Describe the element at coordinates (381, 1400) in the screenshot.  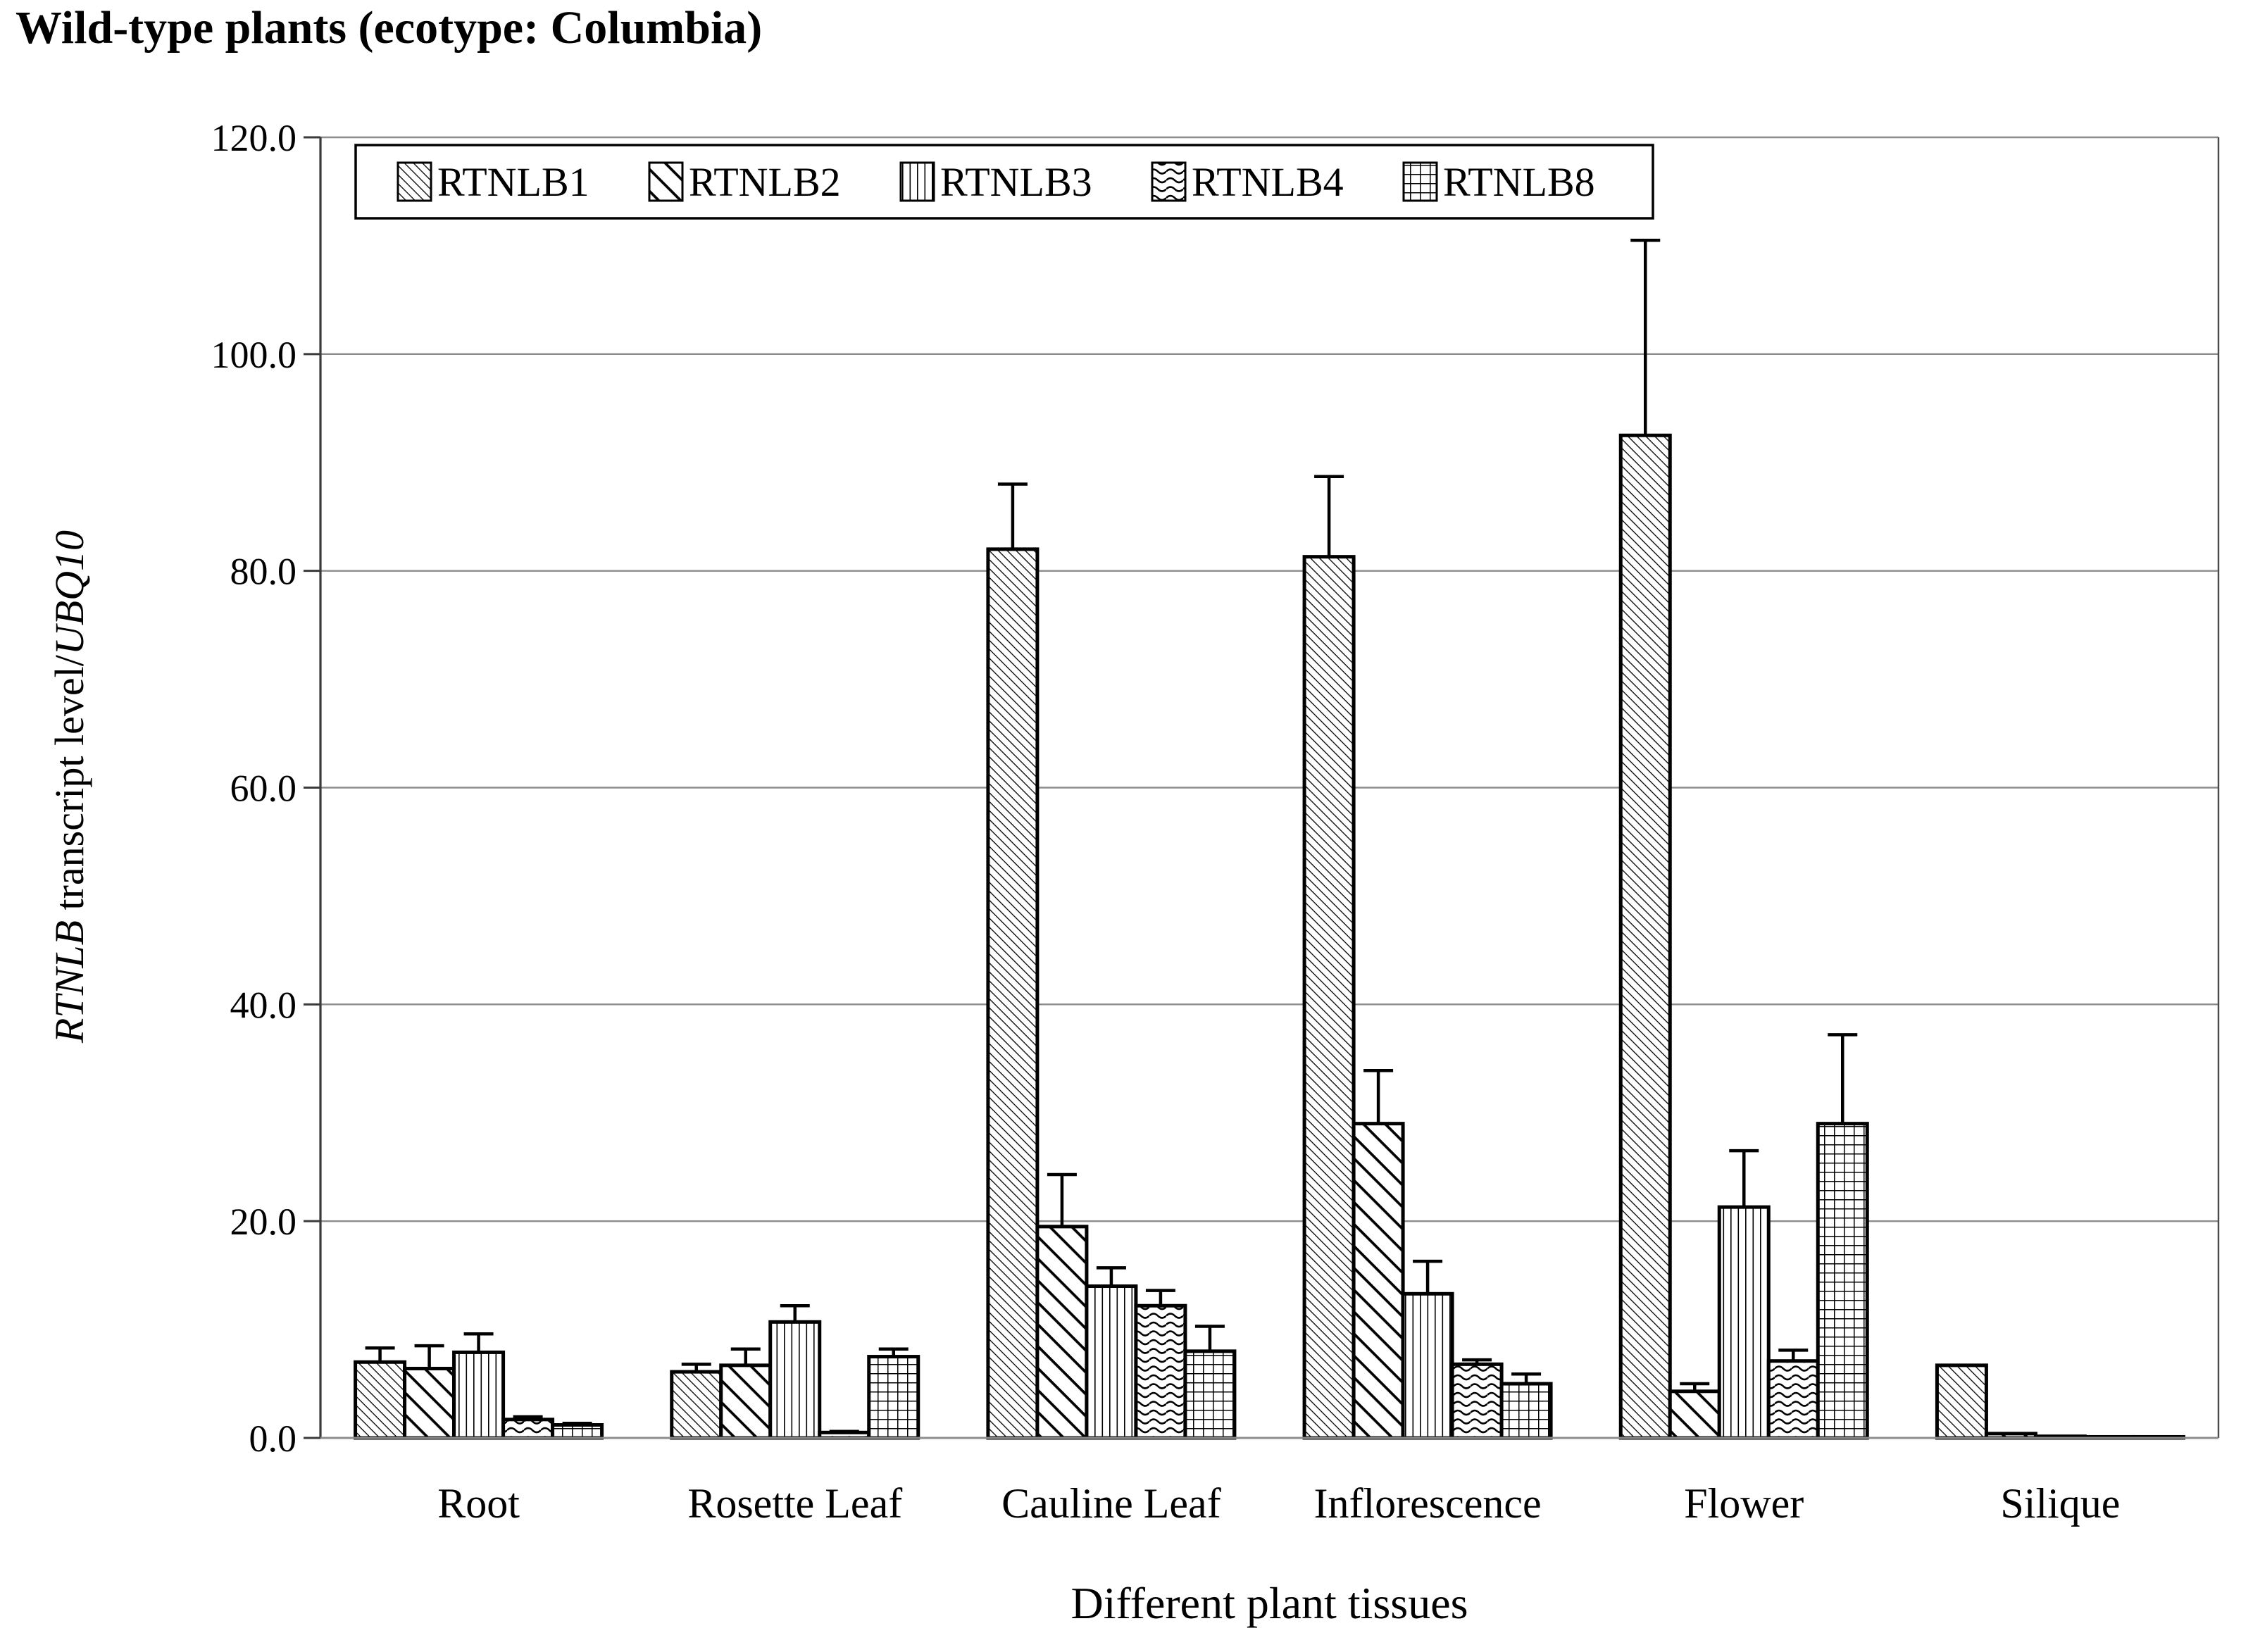
I see `bar-rtnlb1-root` at that location.